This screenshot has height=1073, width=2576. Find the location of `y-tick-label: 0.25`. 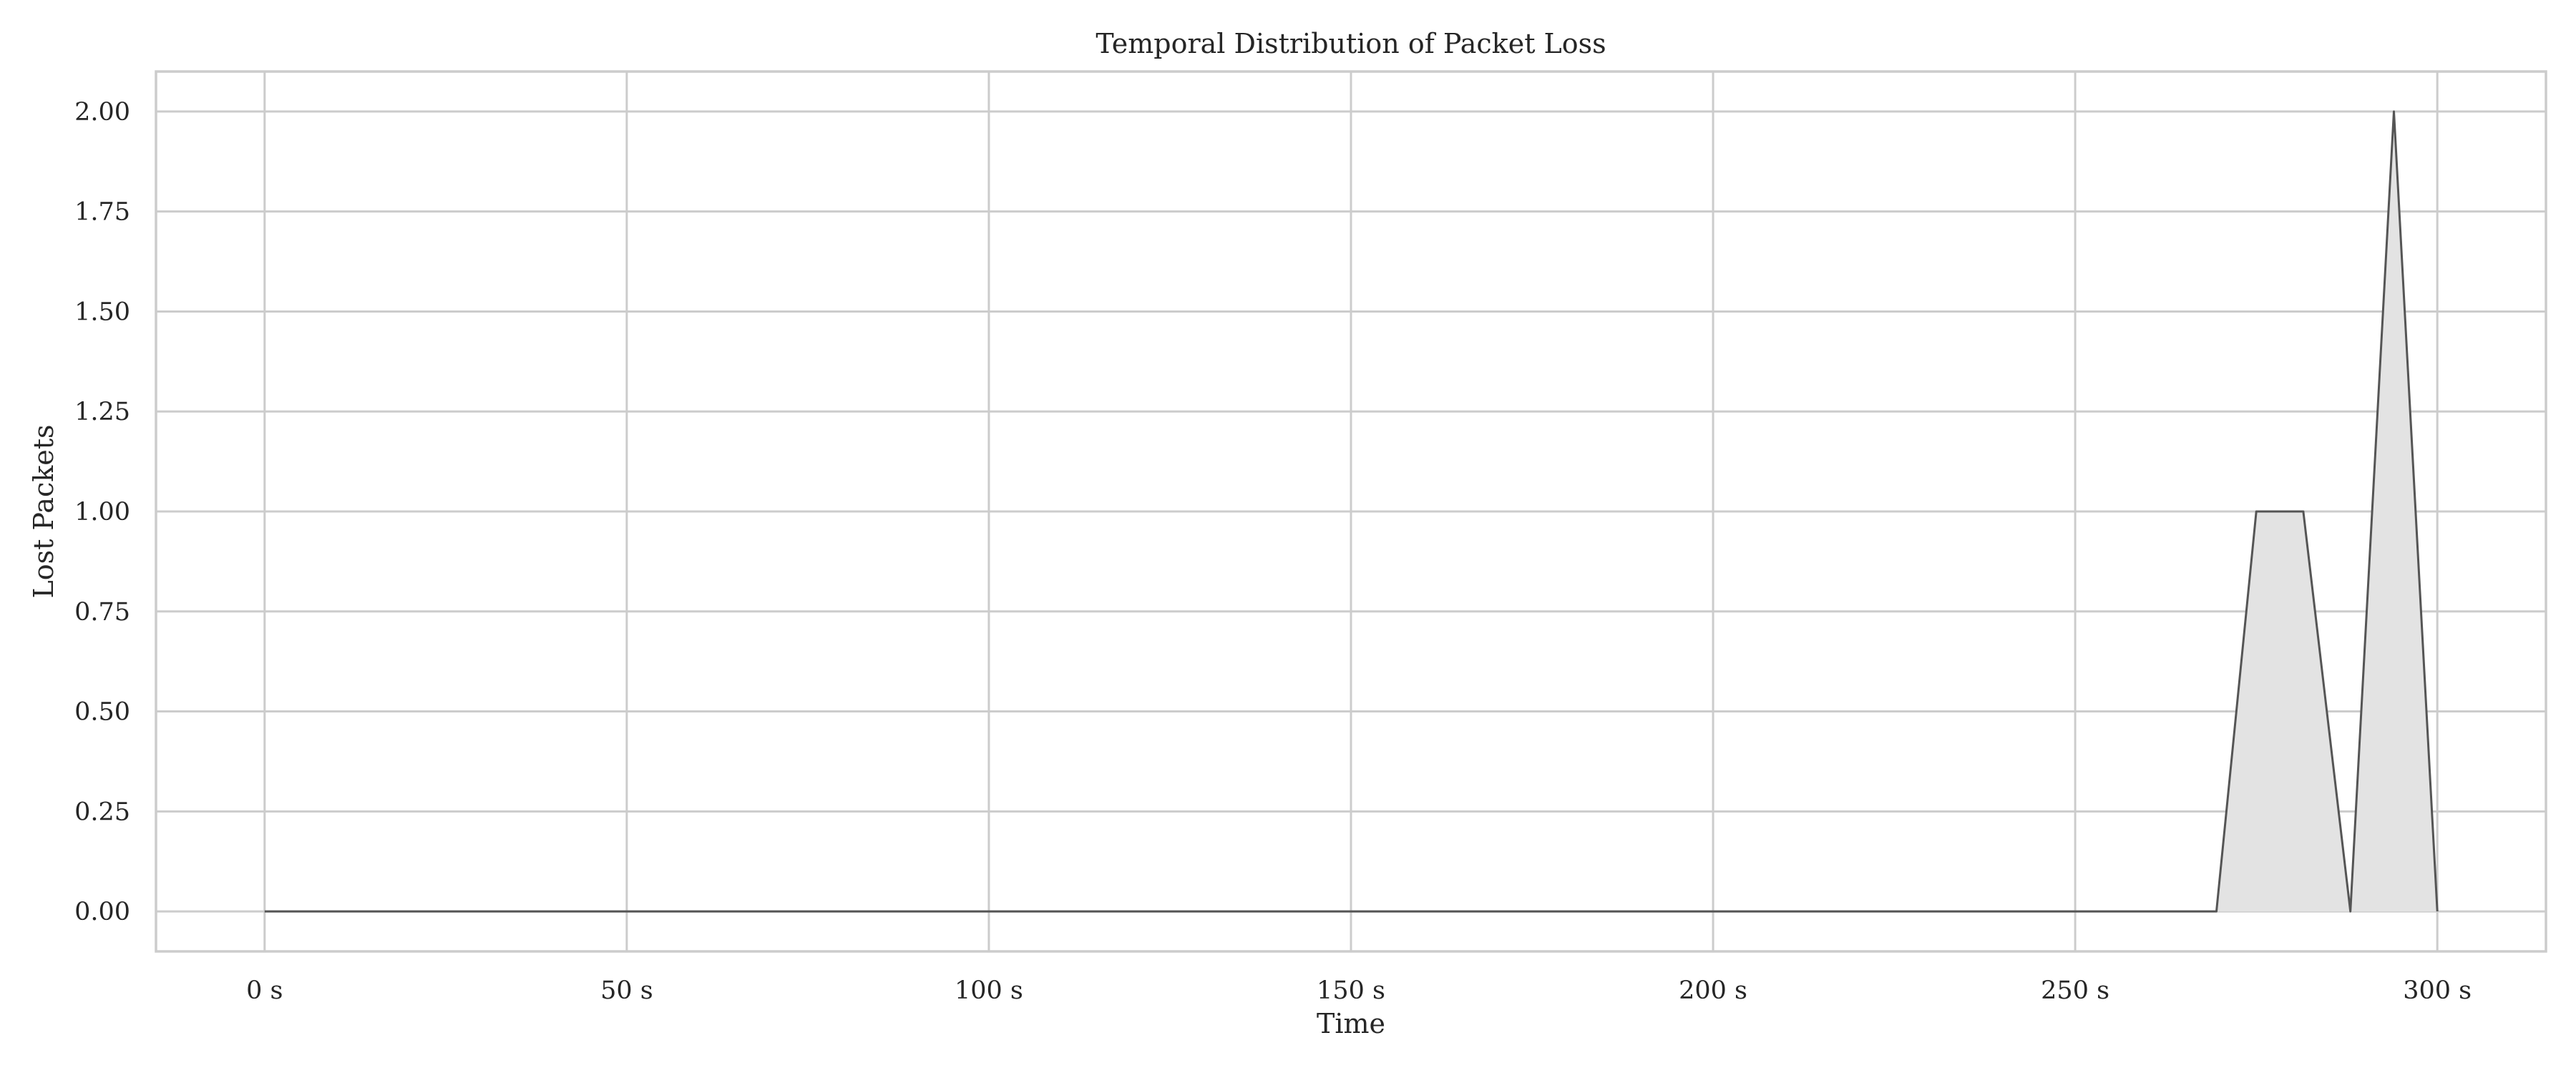

y-tick-label: 0.25 is located at coordinates (102, 812).